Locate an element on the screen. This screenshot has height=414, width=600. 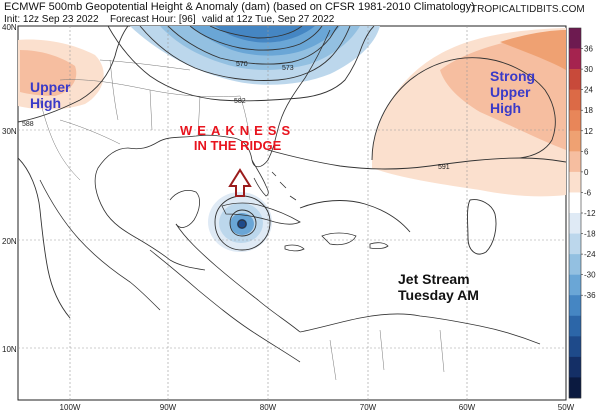
colorbar-tick-label: -36 is located at coordinates (590, 295).